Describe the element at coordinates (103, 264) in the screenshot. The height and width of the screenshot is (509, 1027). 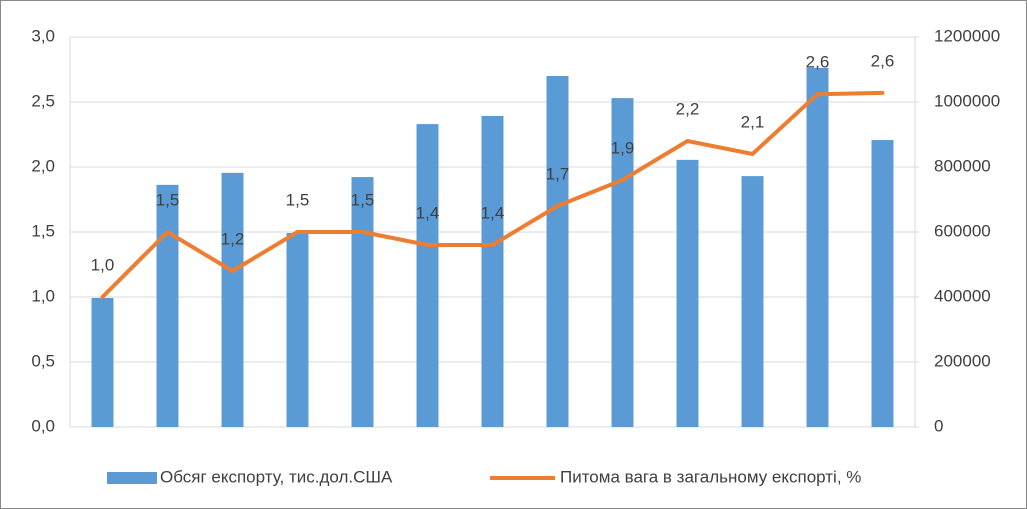
I see `data-label: 1,0` at that location.